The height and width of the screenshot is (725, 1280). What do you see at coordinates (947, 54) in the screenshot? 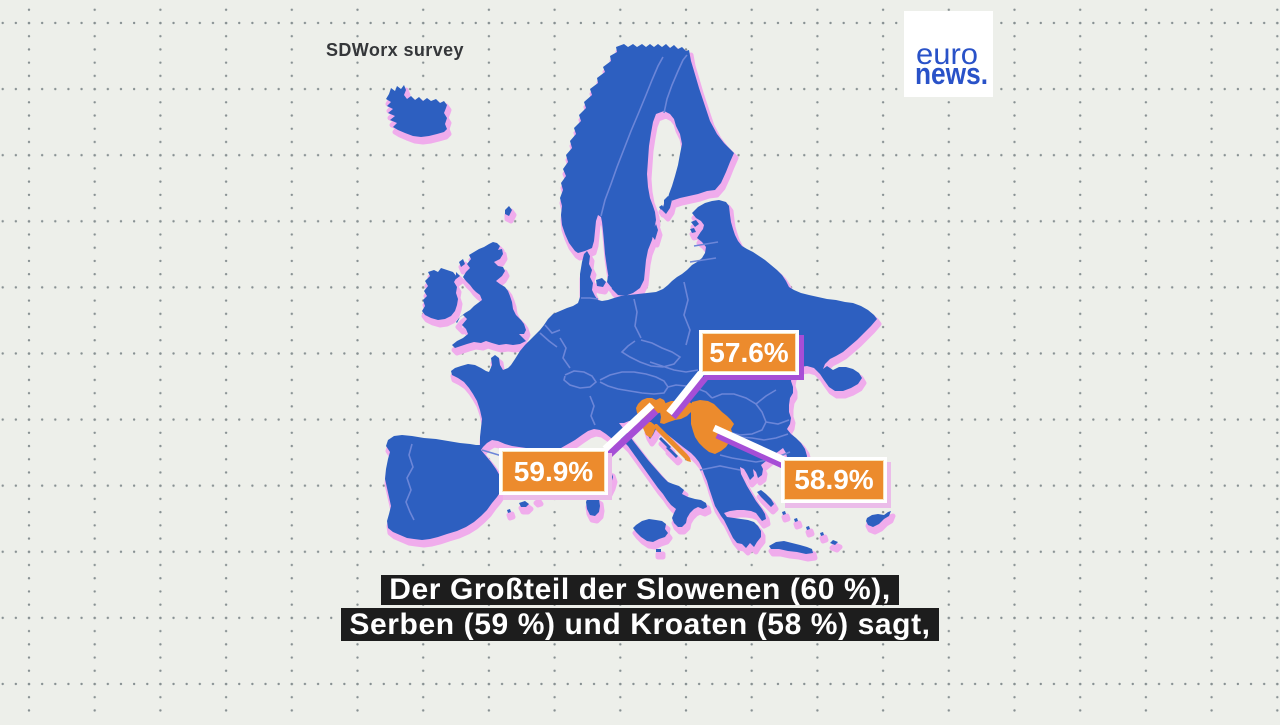
I see `svg-text: euro` at bounding box center [947, 54].